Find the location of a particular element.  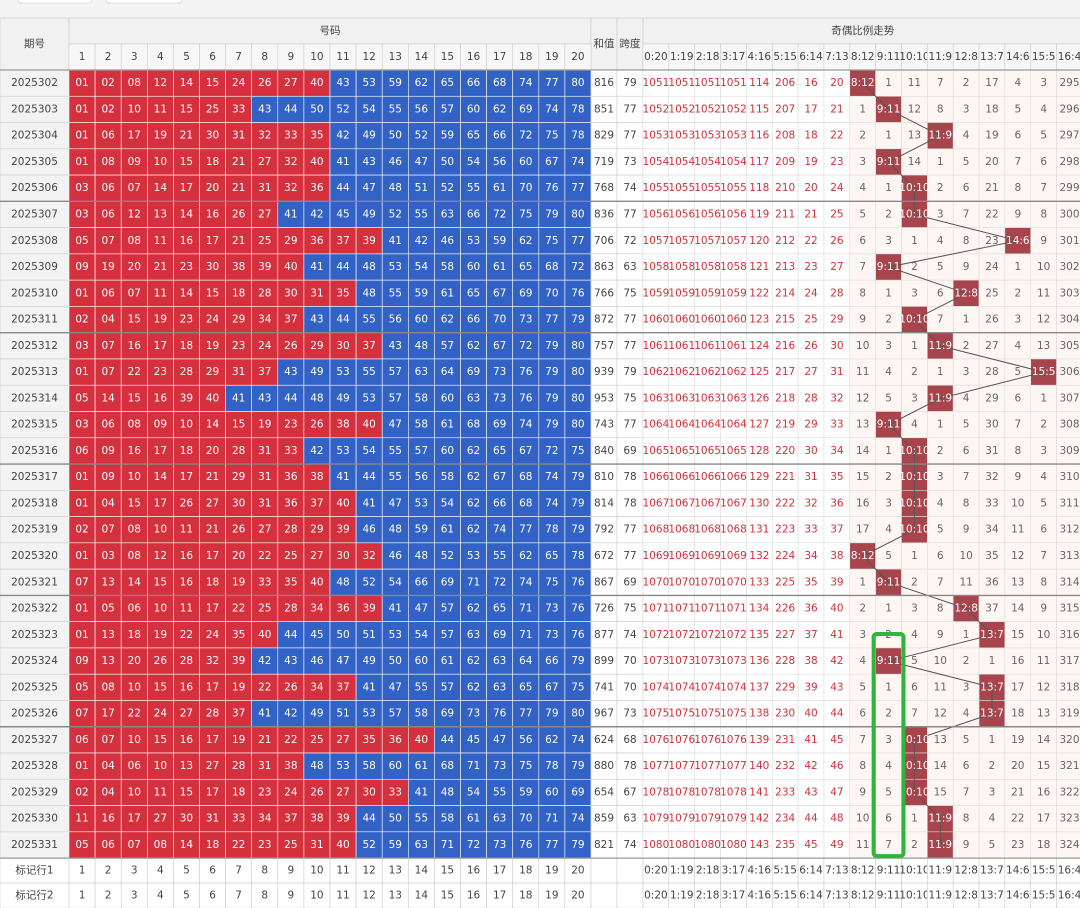

trend-value: 1073 is located at coordinates (733, 661).